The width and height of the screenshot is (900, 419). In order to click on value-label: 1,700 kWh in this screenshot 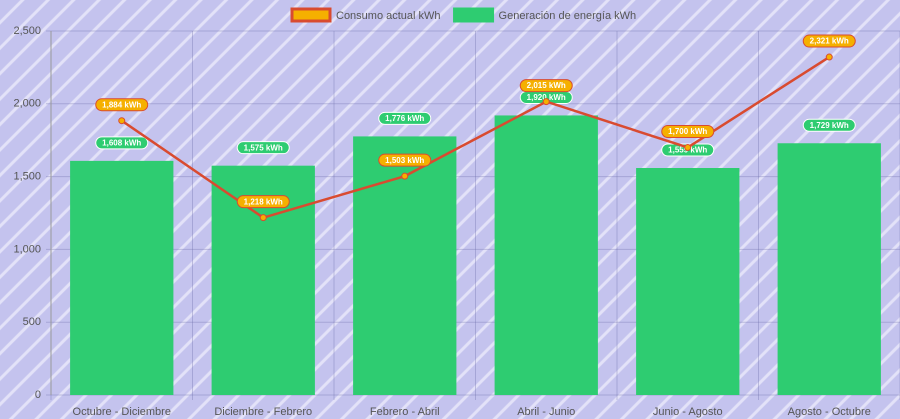, I will do `click(687, 131)`.